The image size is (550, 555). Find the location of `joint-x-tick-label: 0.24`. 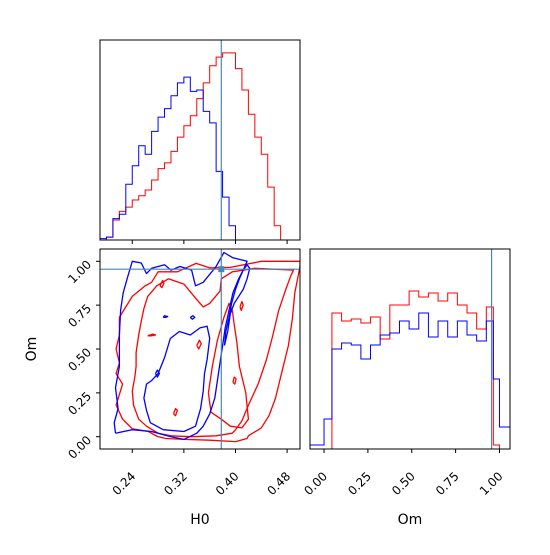

joint-x-tick-label: 0.24 is located at coordinates (124, 483).